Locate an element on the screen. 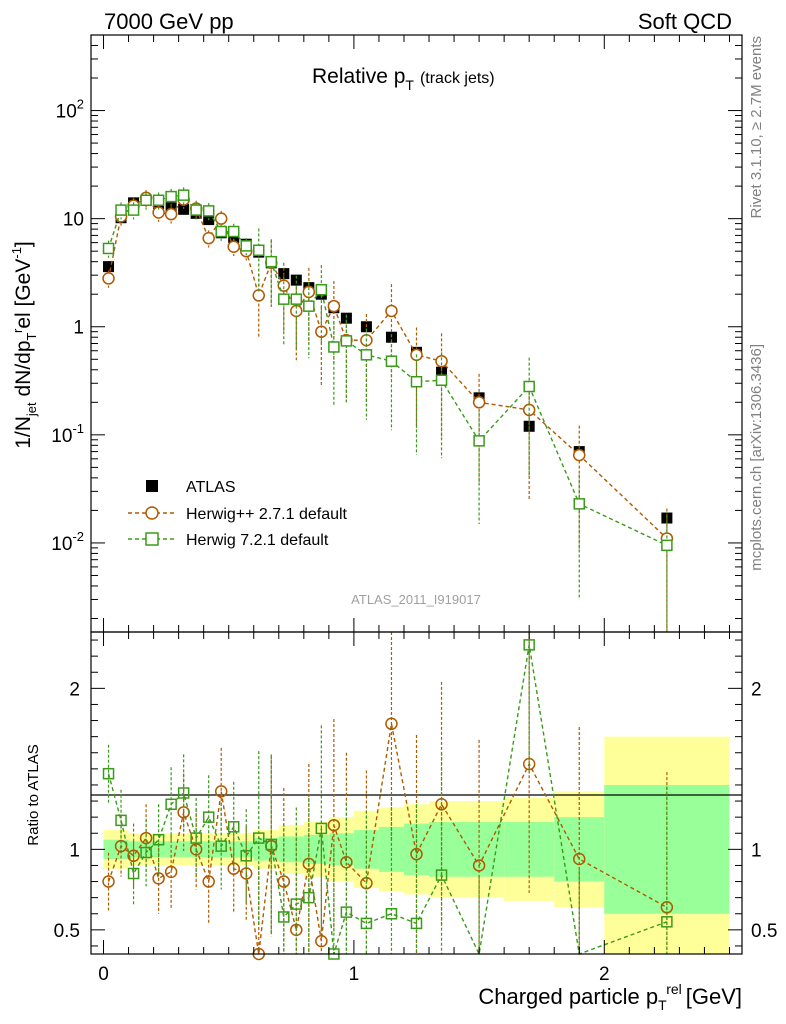 The width and height of the screenshot is (786, 1024). svg-text:Relative pT(track jets): Relative pT (track jets) is located at coordinates (403, 79).